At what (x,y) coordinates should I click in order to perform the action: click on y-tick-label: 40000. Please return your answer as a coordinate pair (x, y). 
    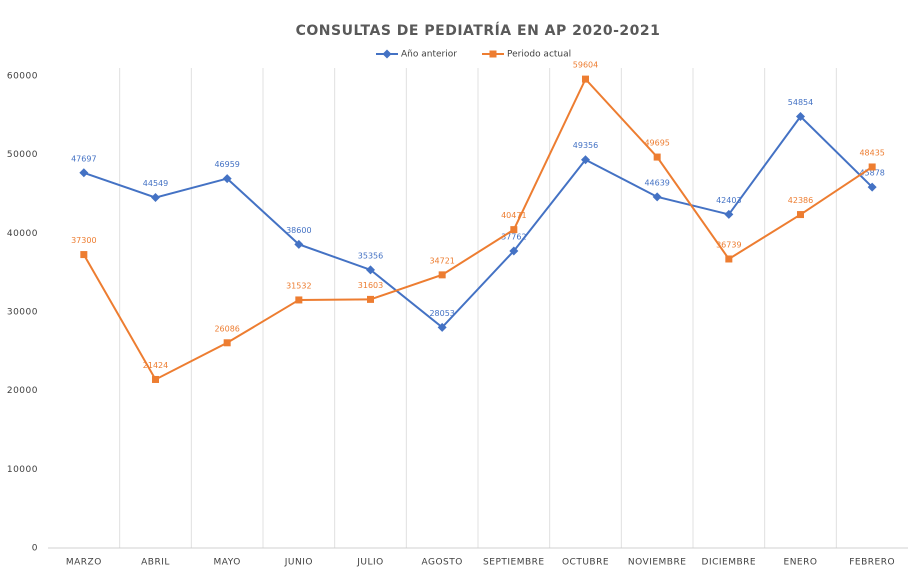
    Looking at the image, I should click on (22, 234).